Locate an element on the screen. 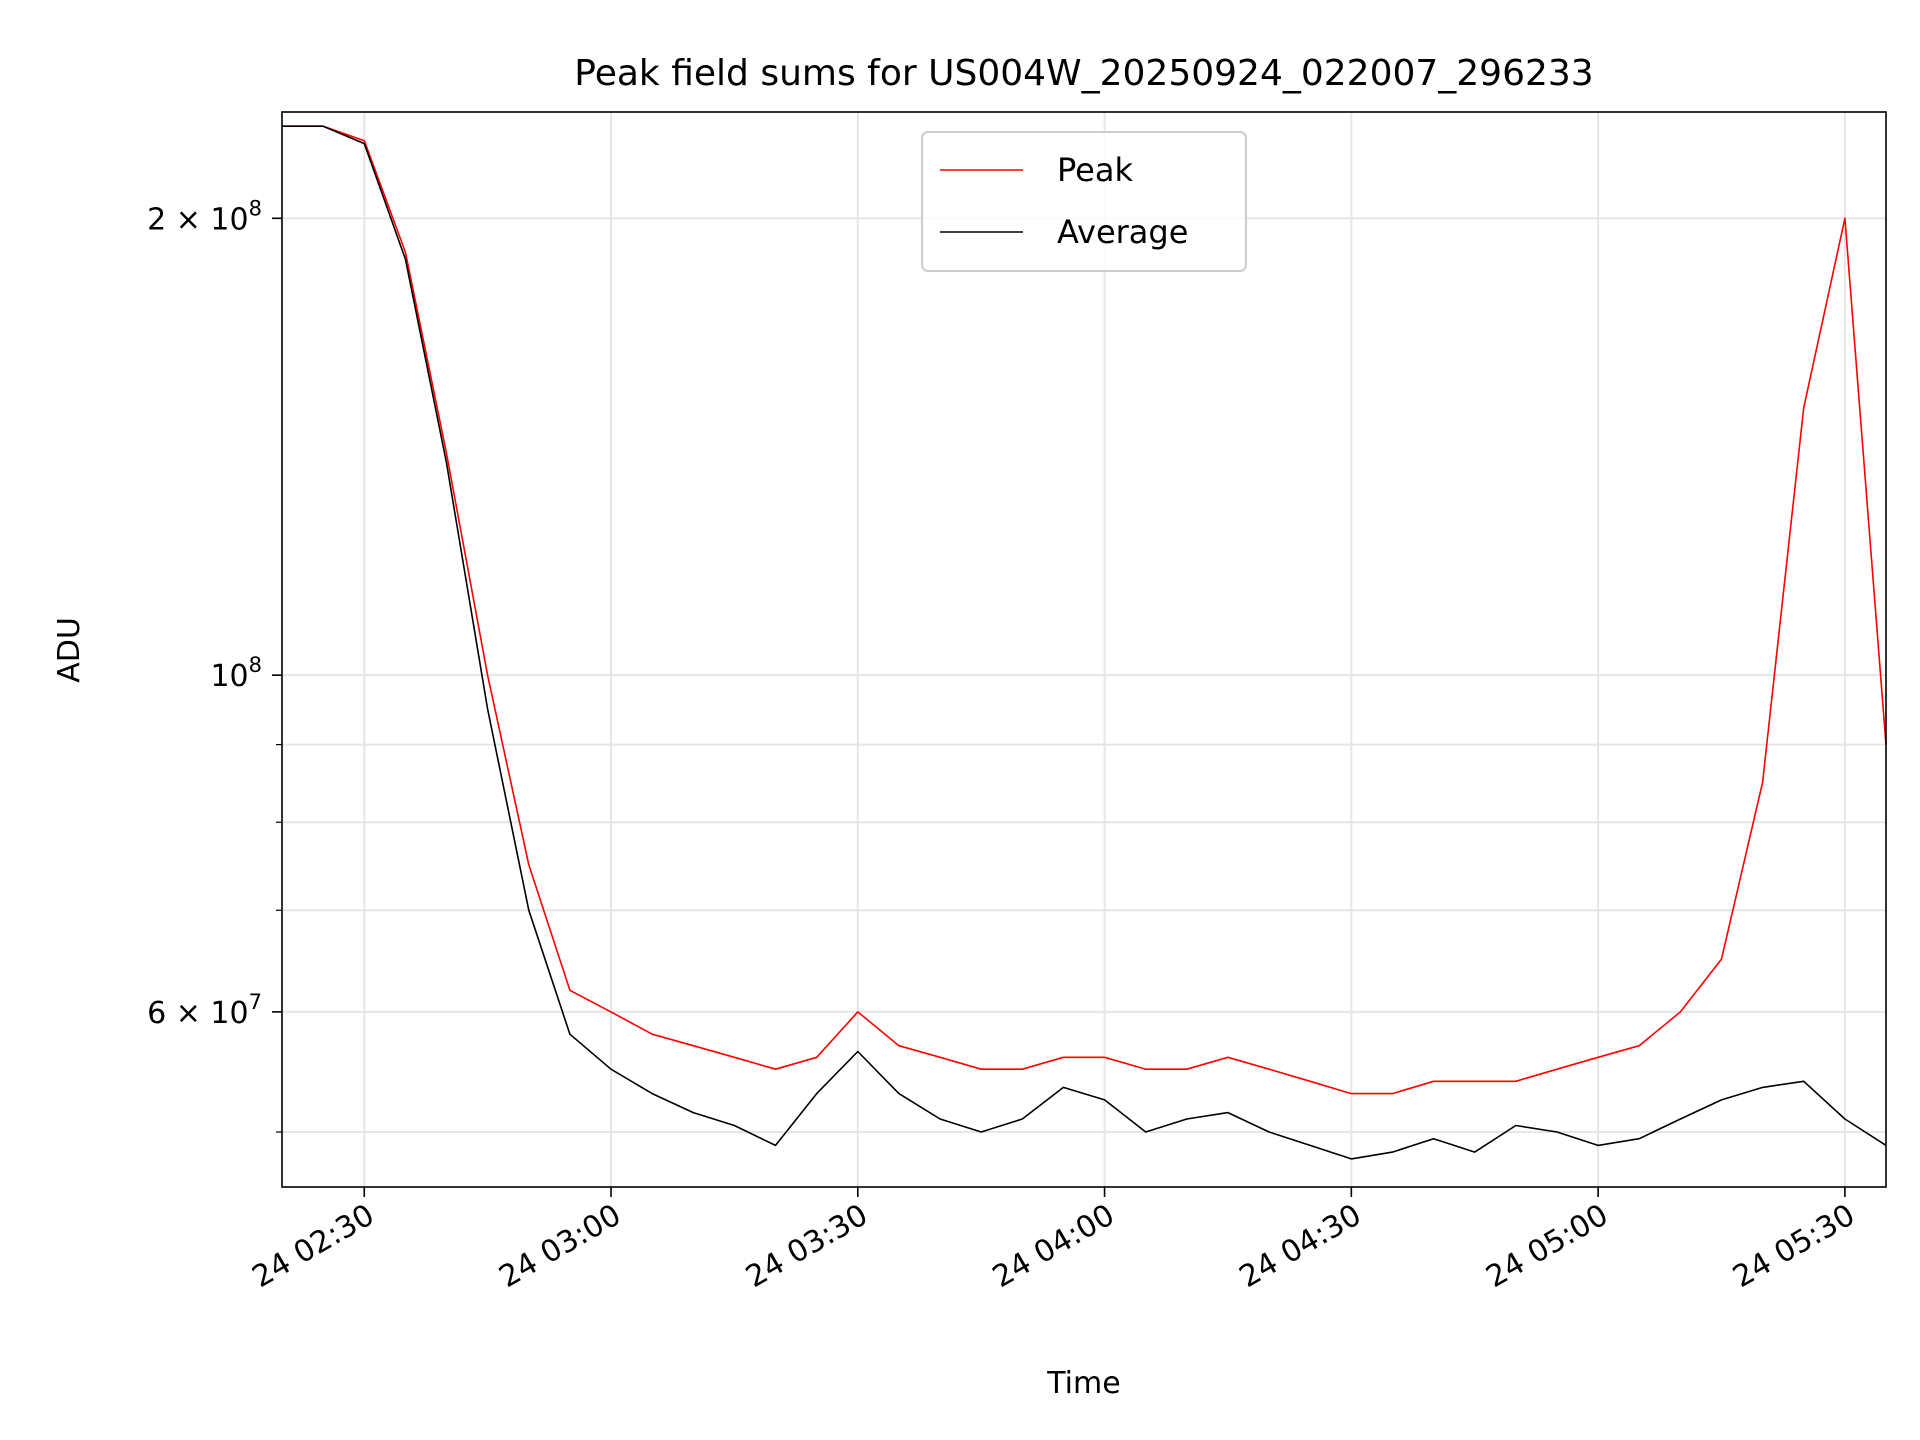 The width and height of the screenshot is (1920, 1440). y-axis-label: ADU is located at coordinates (69, 650).